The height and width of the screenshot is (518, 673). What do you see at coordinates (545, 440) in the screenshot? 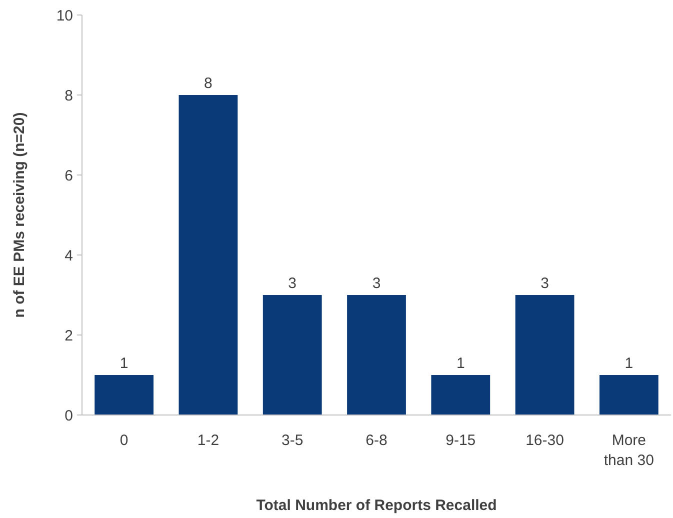
I see `x-tick-label: 16-30` at bounding box center [545, 440].